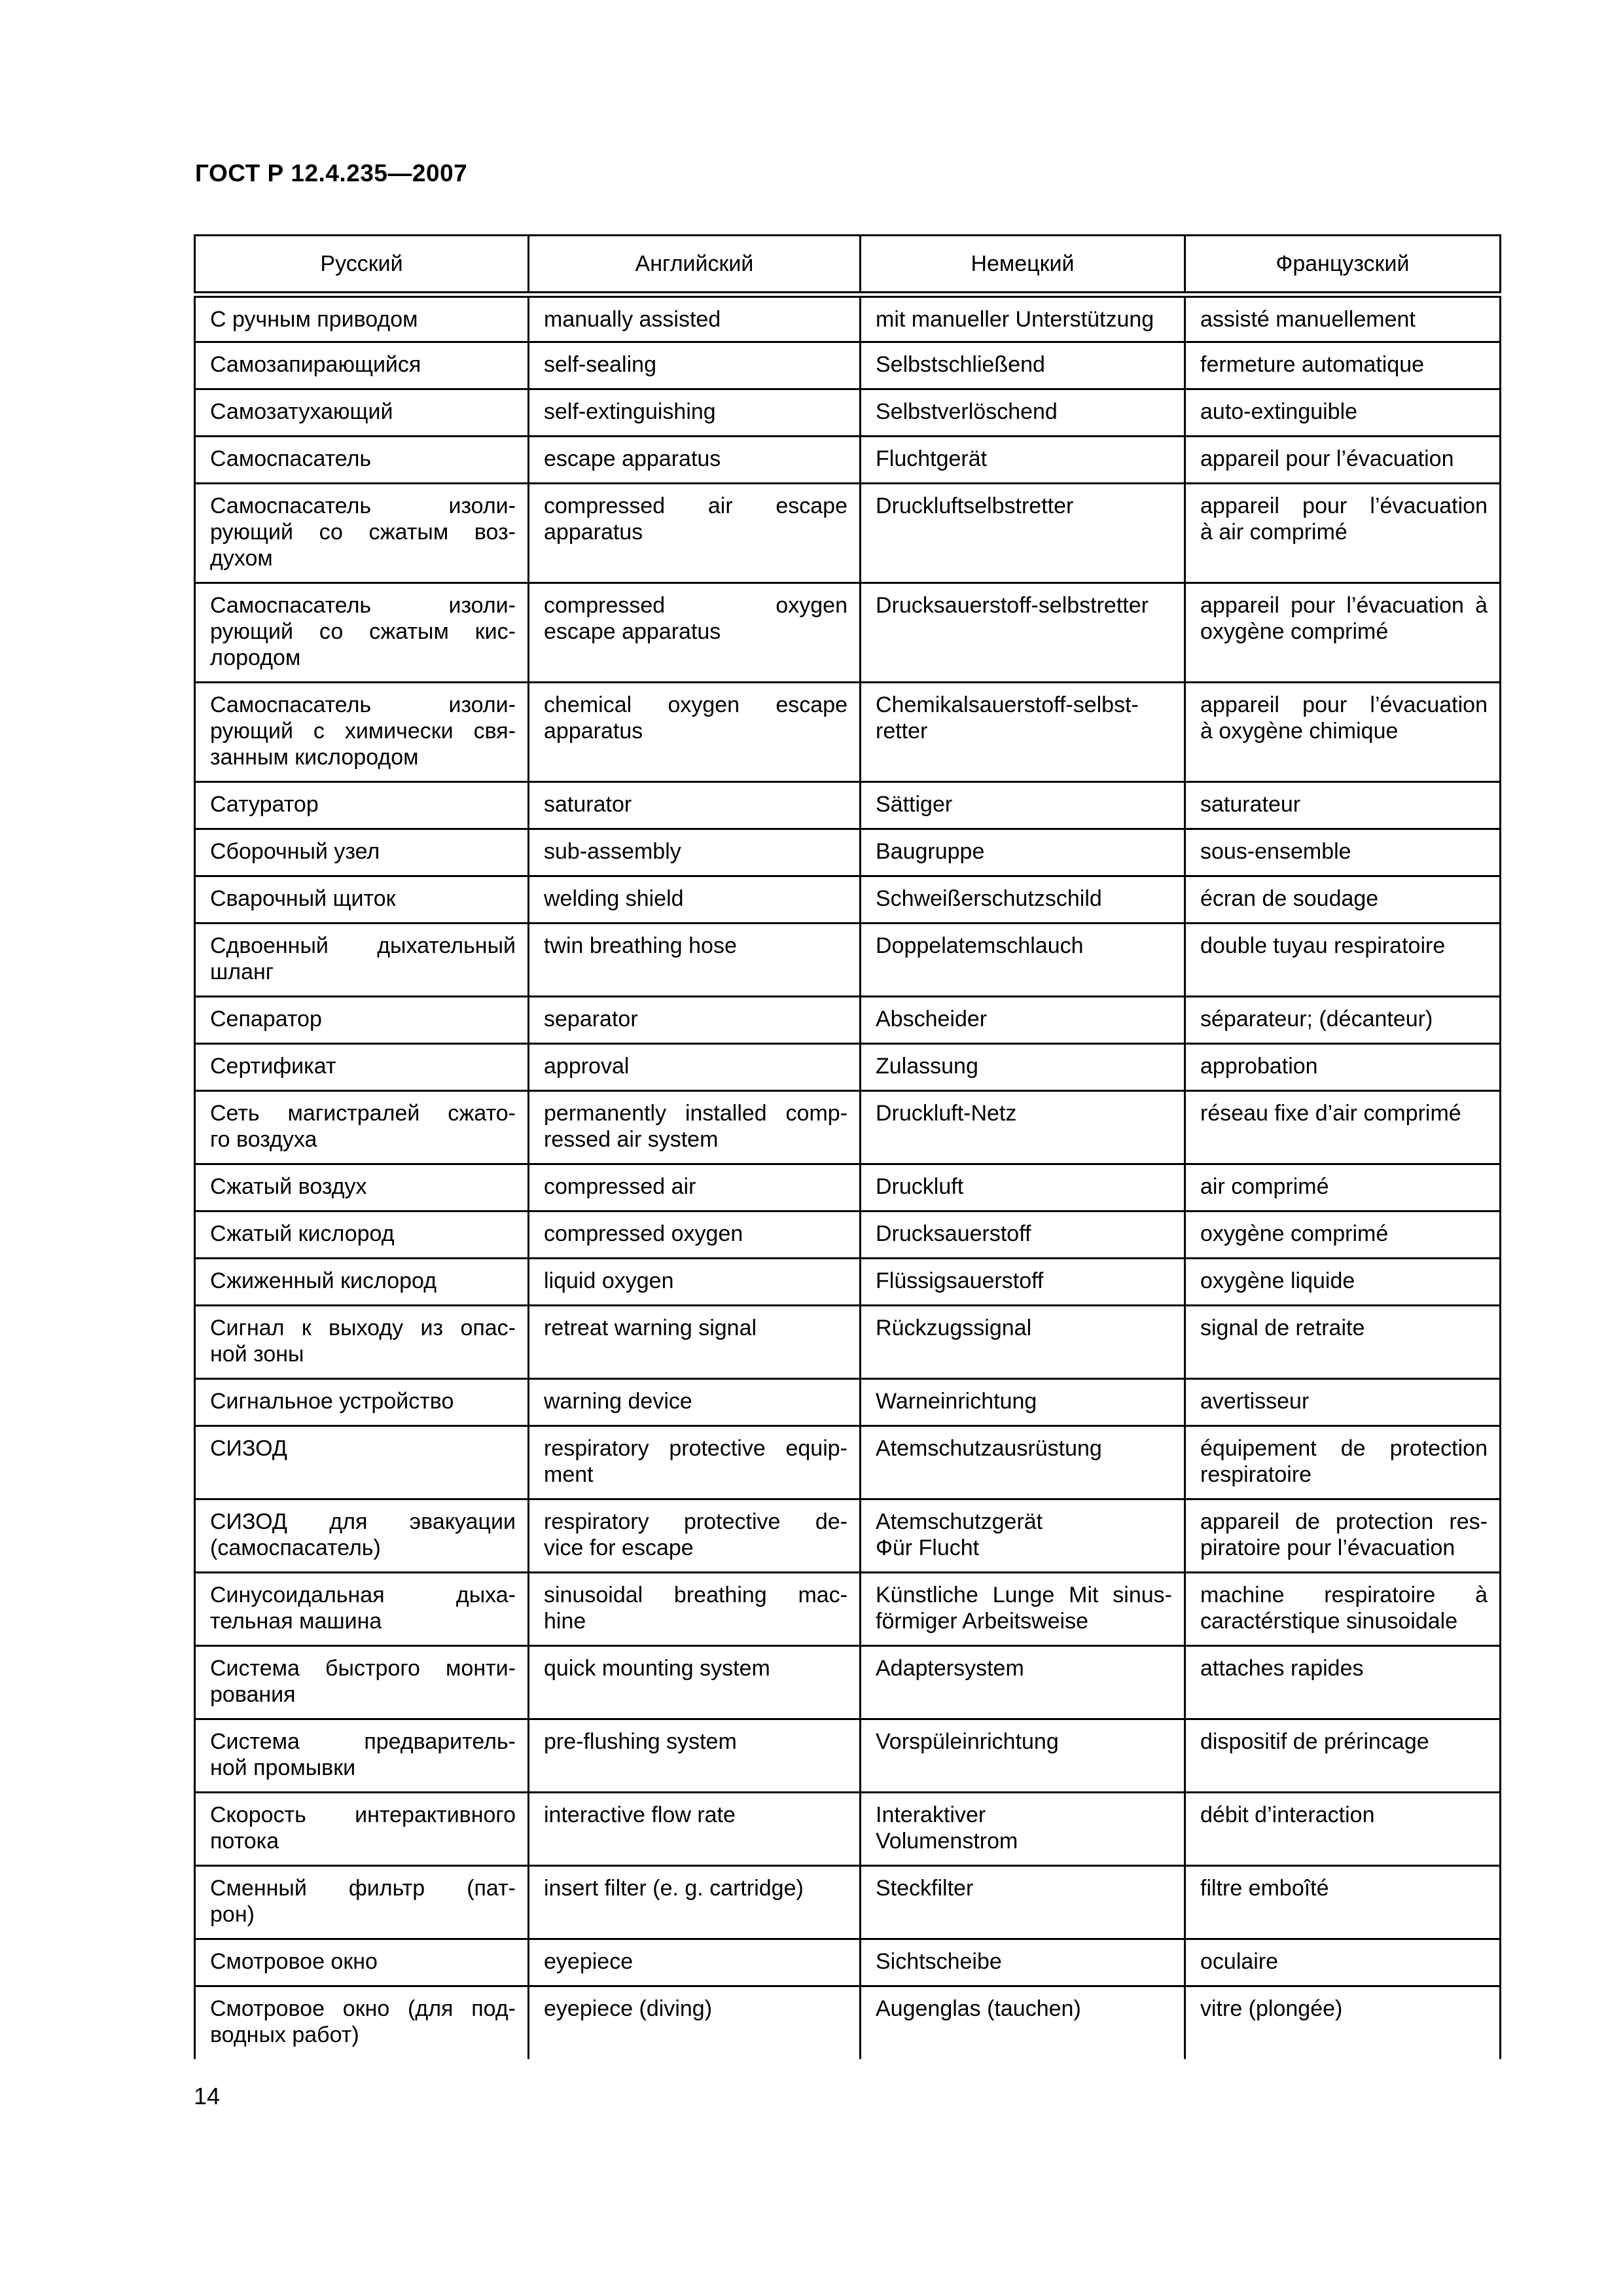  Describe the element at coordinates (609, 1280) in the screenshot. I see `term-line: liquid oxygen` at that location.